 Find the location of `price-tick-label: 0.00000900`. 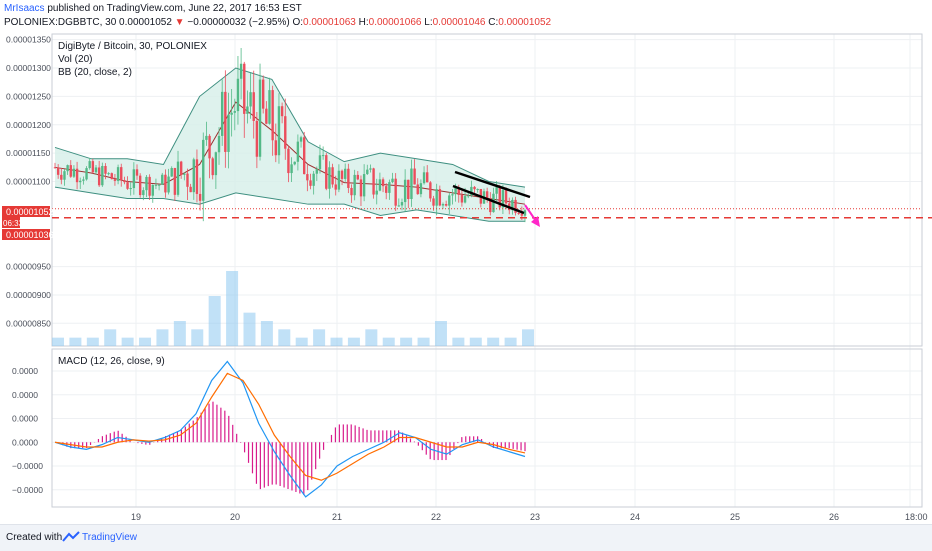

price-tick-label: 0.00000900 is located at coordinates (28, 295).